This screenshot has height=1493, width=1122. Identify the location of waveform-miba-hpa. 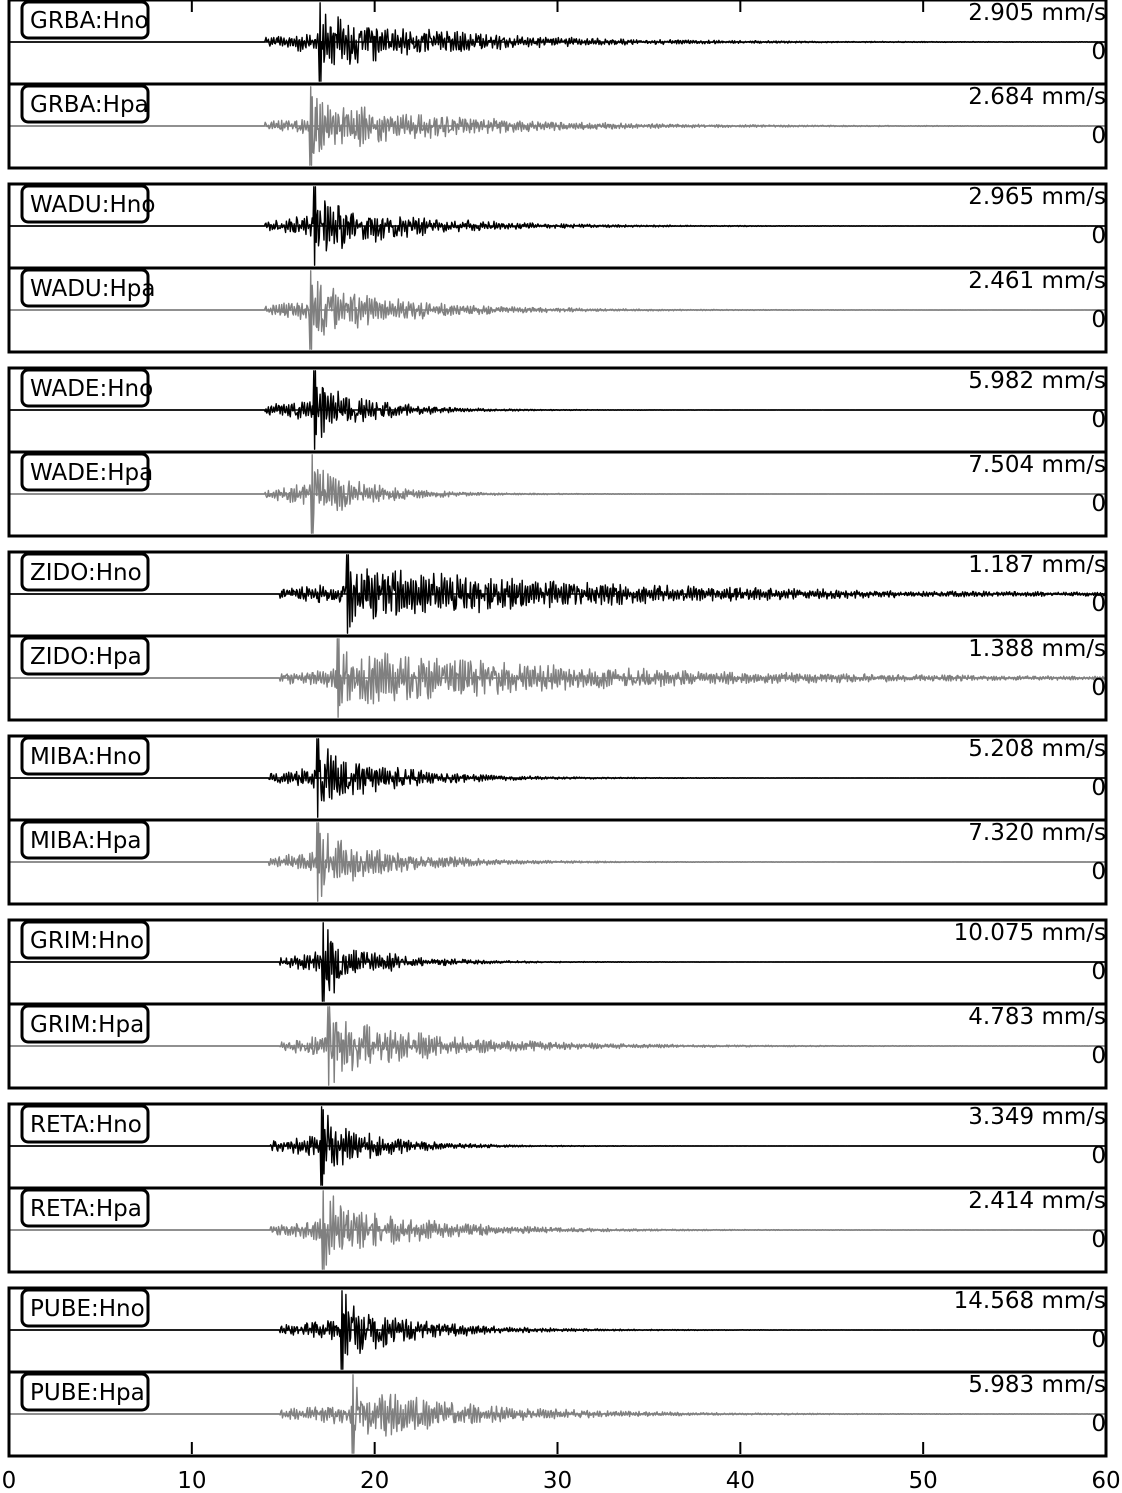
(557, 862).